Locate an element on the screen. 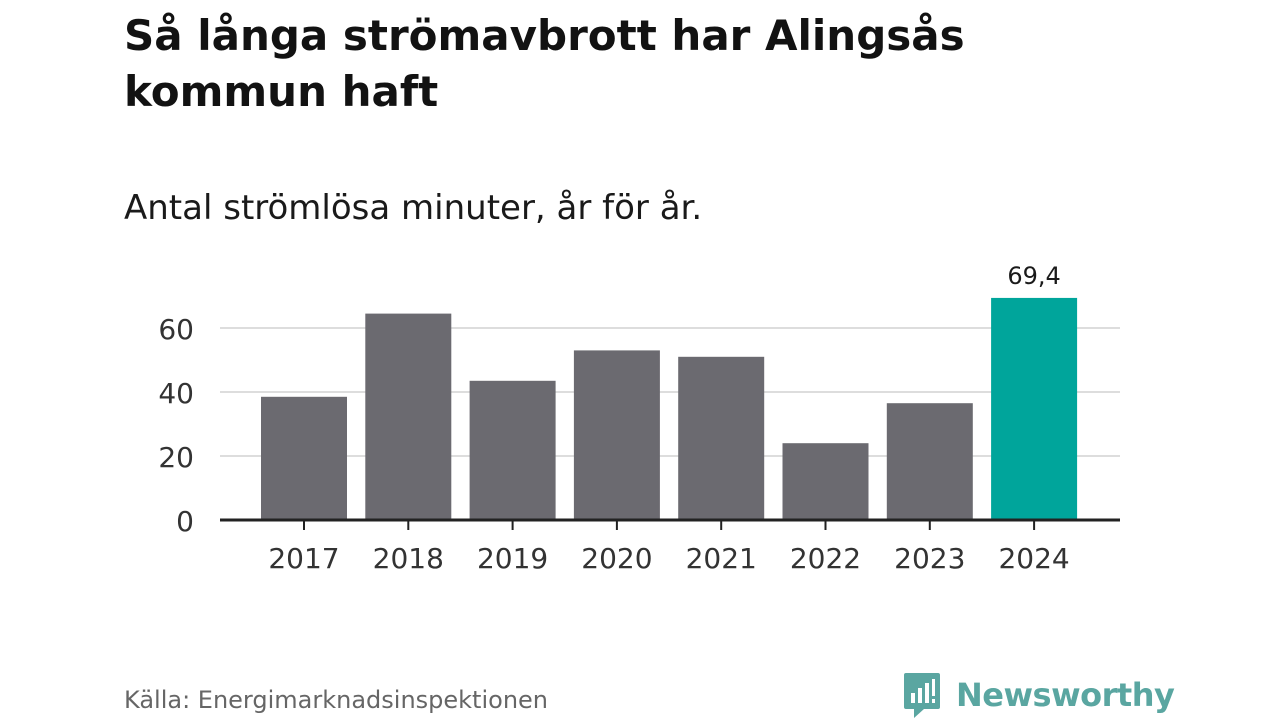 This screenshot has width=1280, height=720. bar-2024 is located at coordinates (1034, 408).